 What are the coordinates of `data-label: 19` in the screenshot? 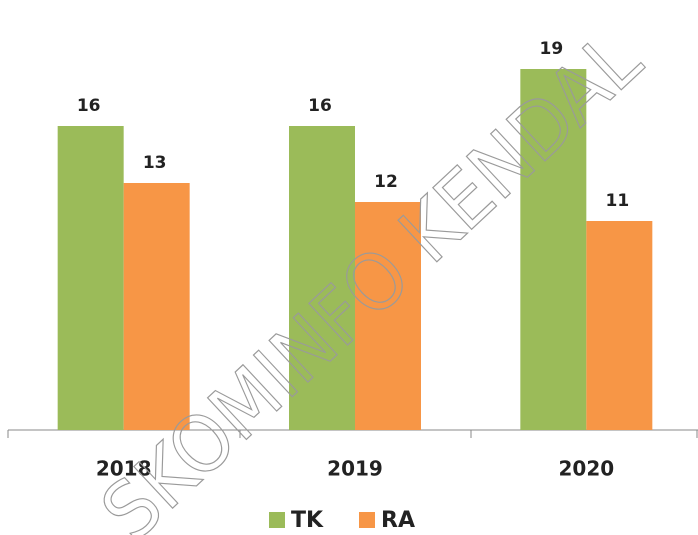 It's located at (551, 49).